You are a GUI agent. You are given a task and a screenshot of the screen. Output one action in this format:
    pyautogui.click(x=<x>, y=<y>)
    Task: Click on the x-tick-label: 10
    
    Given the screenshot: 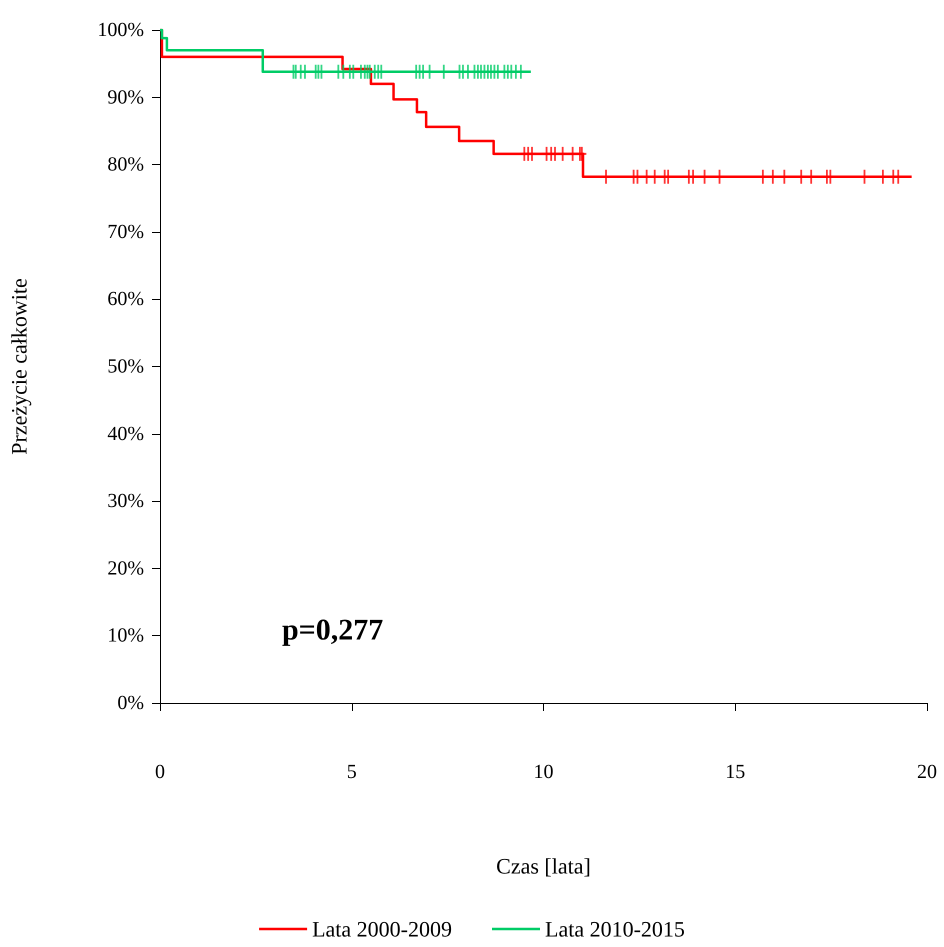 What is the action you would take?
    pyautogui.click(x=544, y=772)
    